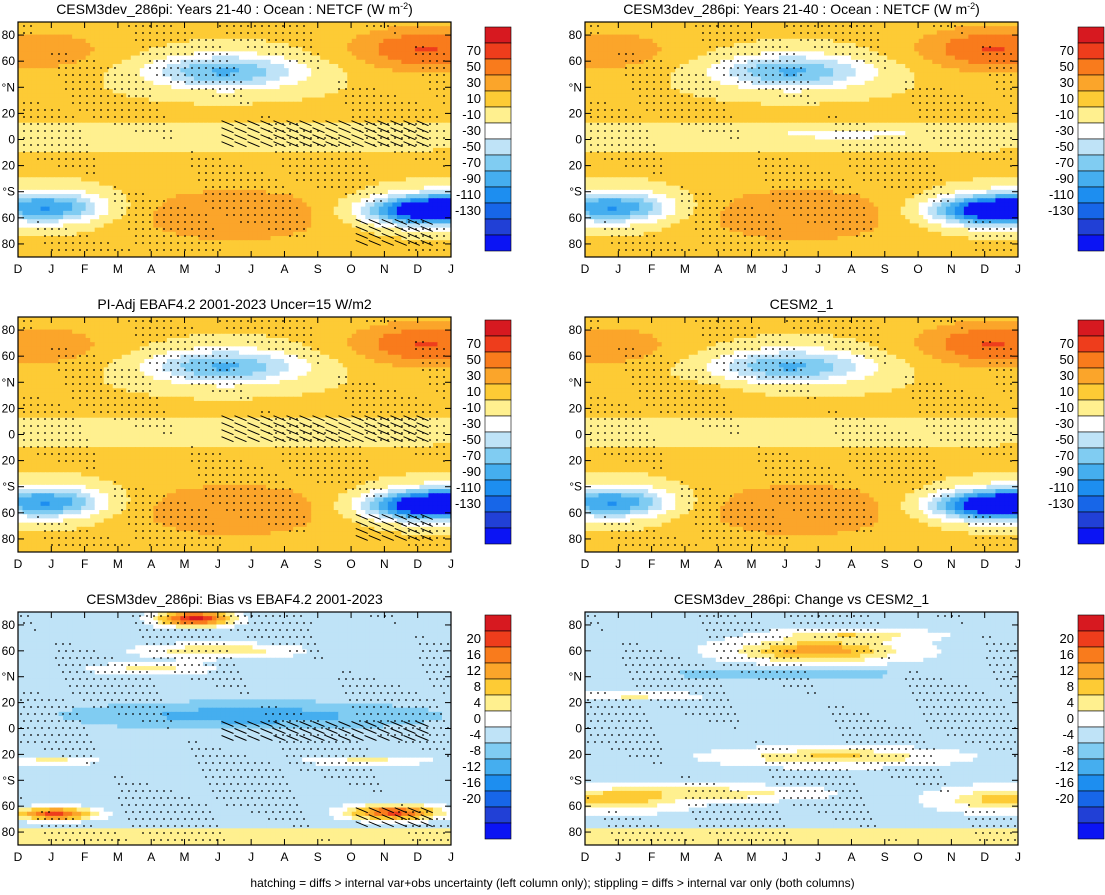 Image resolution: width=1105 pixels, height=895 pixels. Describe the element at coordinates (468, 503) in the screenshot. I see `colorbar-label: -130` at that location.